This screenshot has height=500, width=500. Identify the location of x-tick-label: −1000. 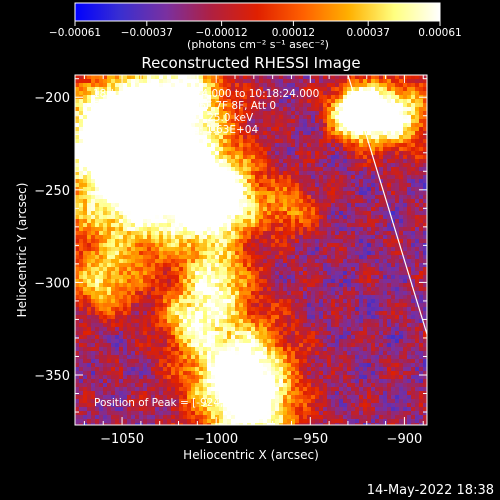
(216, 439).